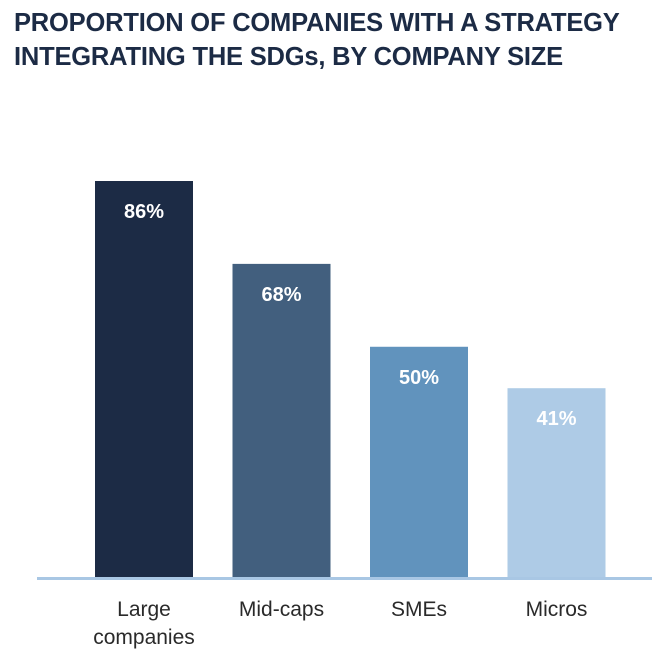  What do you see at coordinates (281, 295) in the screenshot?
I see `data-label: 68%` at bounding box center [281, 295].